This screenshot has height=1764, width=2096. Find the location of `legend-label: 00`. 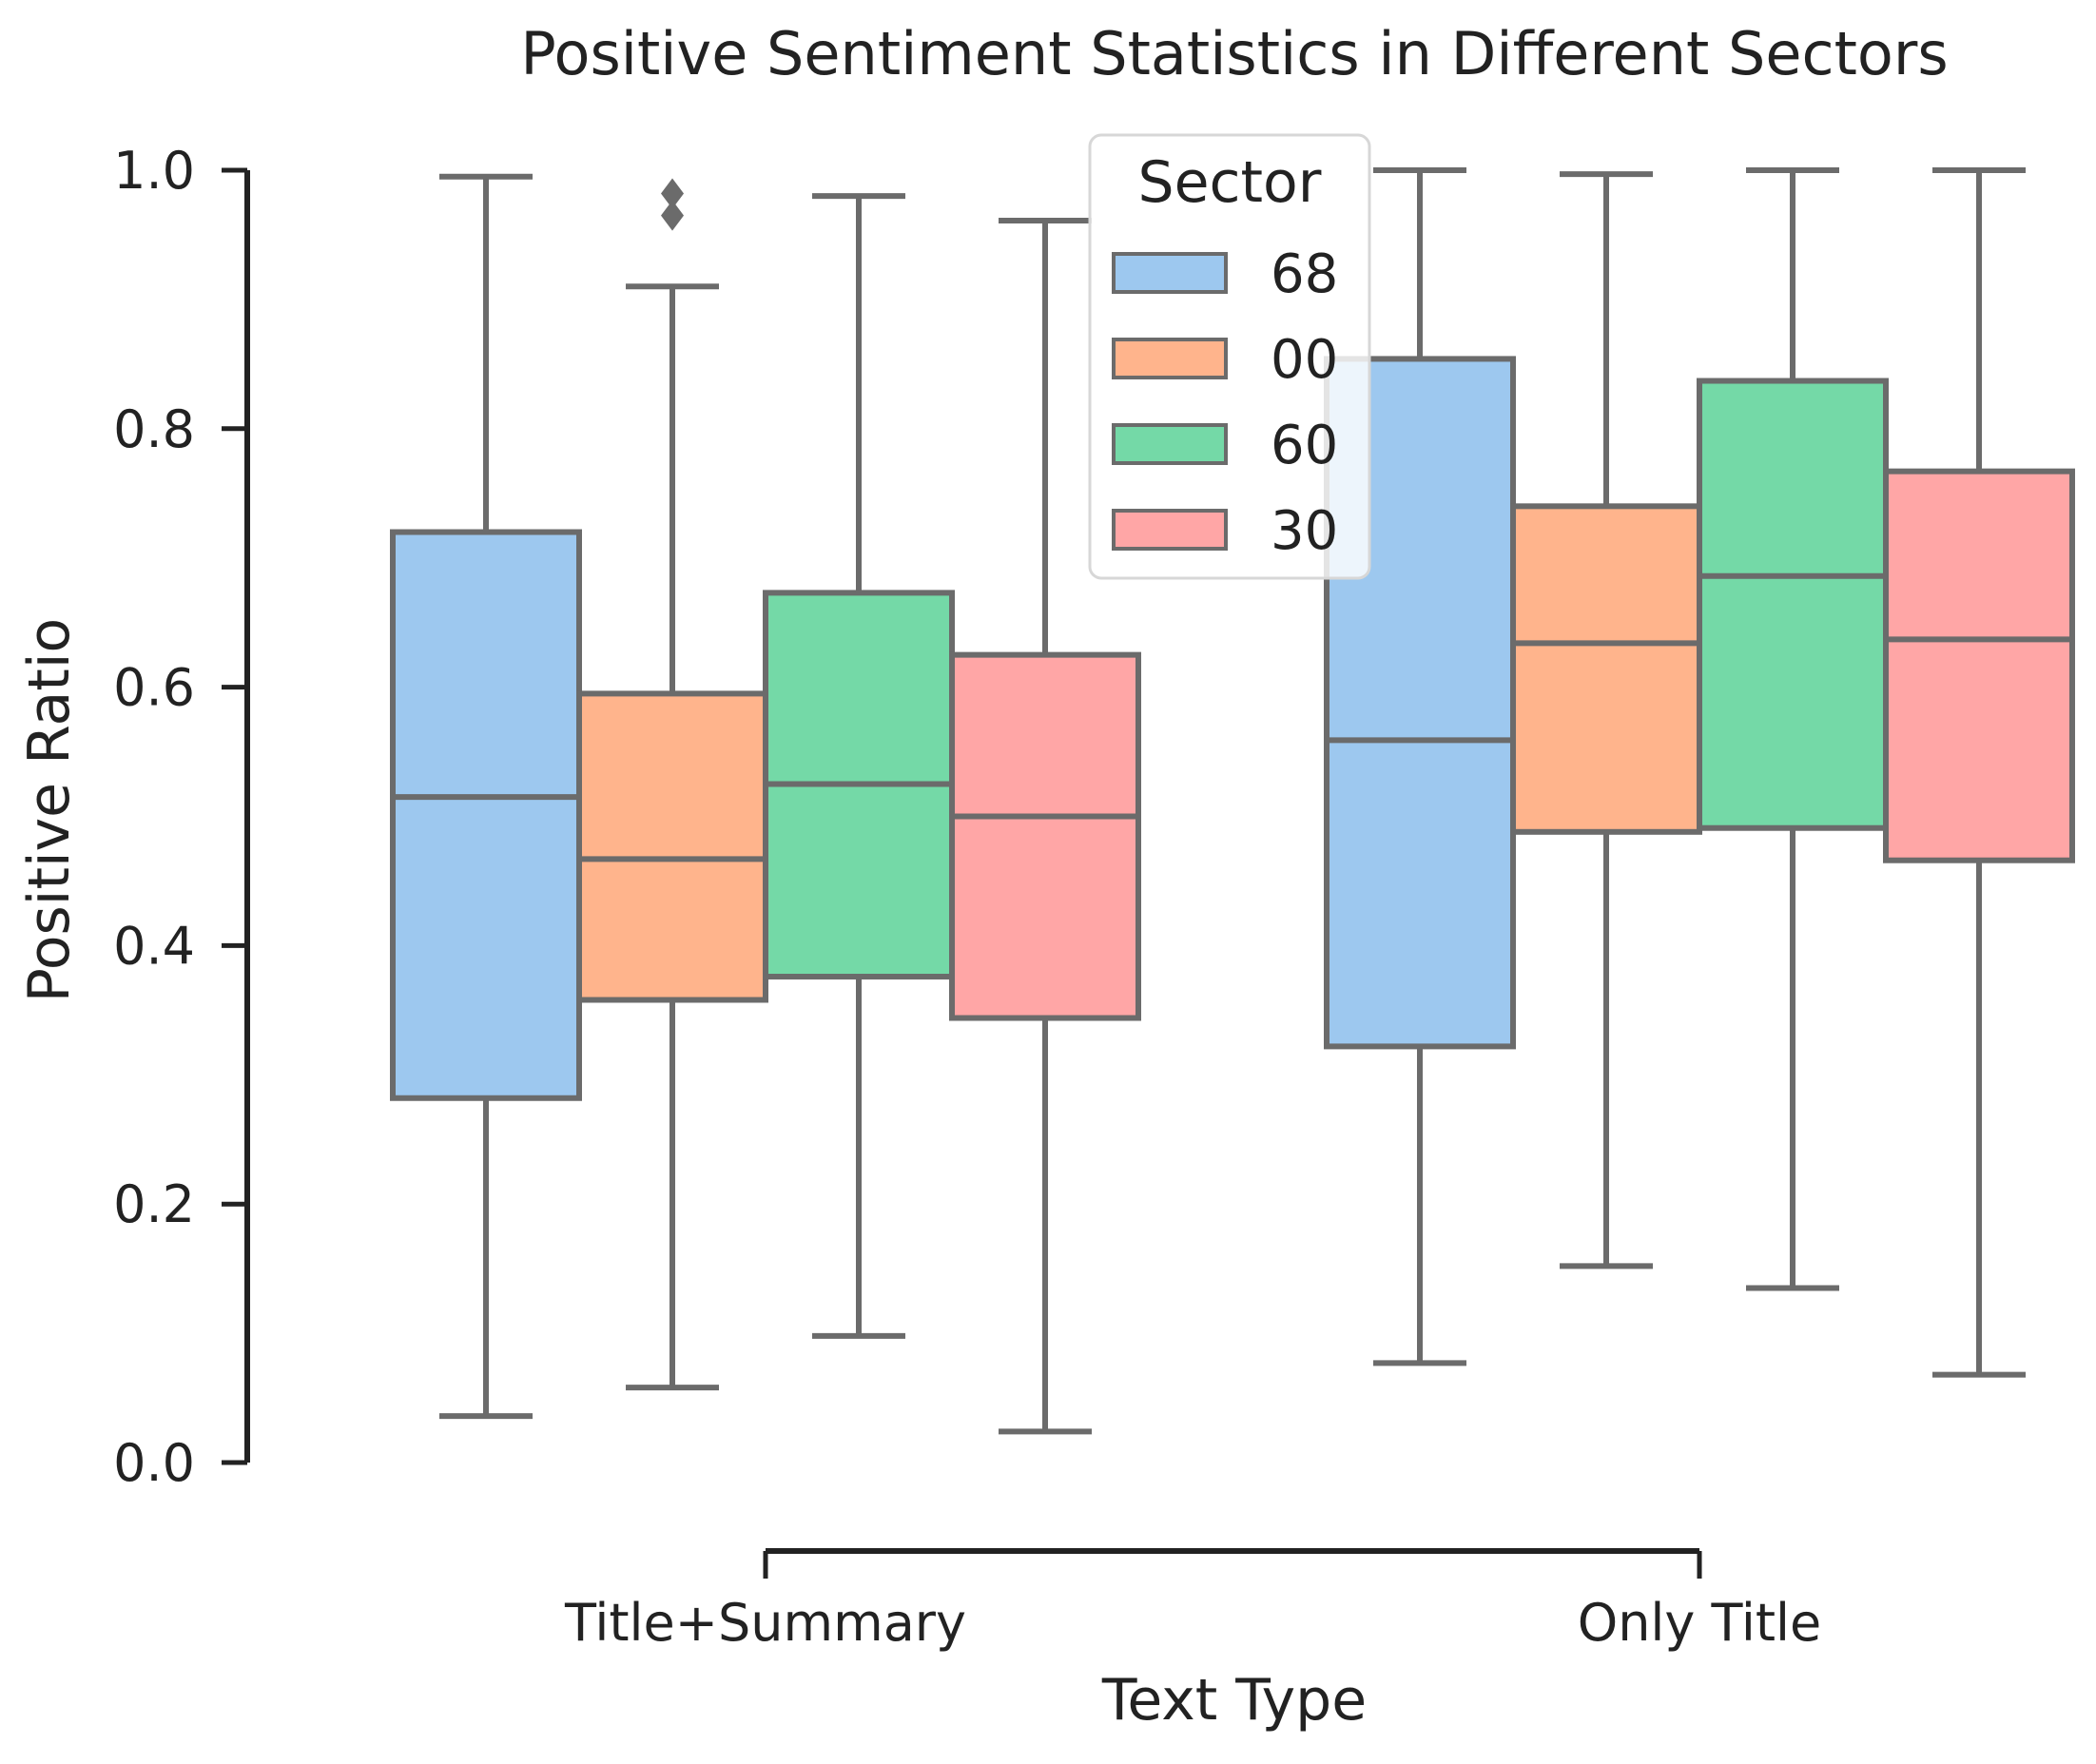

legend-label: 00 is located at coordinates (1304, 360).